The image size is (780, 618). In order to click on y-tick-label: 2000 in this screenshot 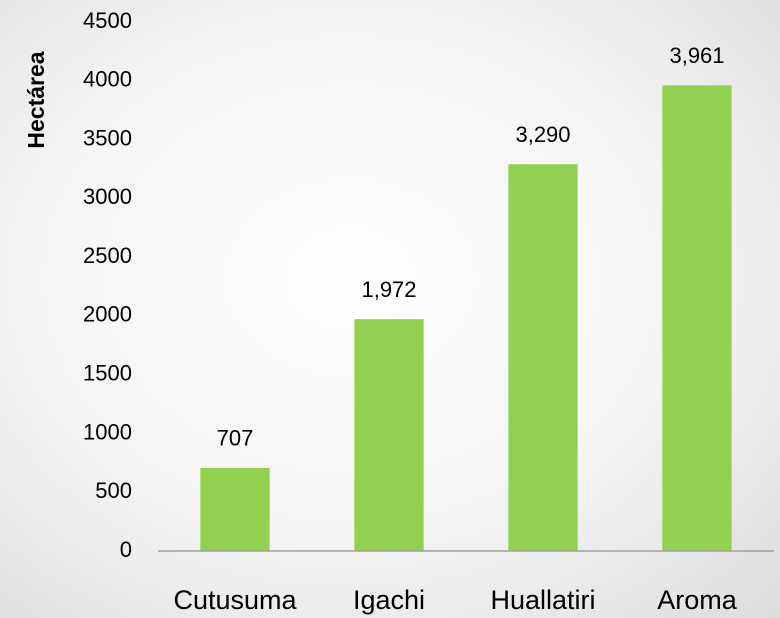, I will do `click(107, 314)`.